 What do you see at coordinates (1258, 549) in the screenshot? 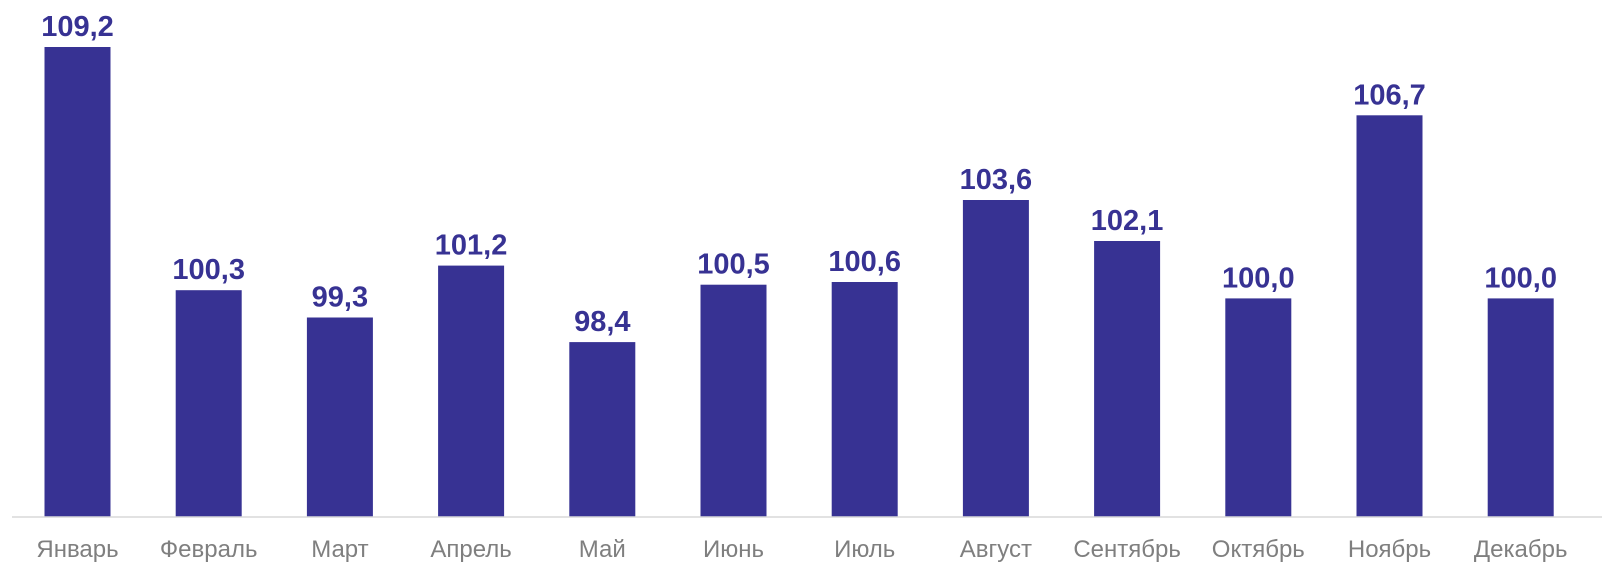
I see `category-label-10: Октябрь` at bounding box center [1258, 549].